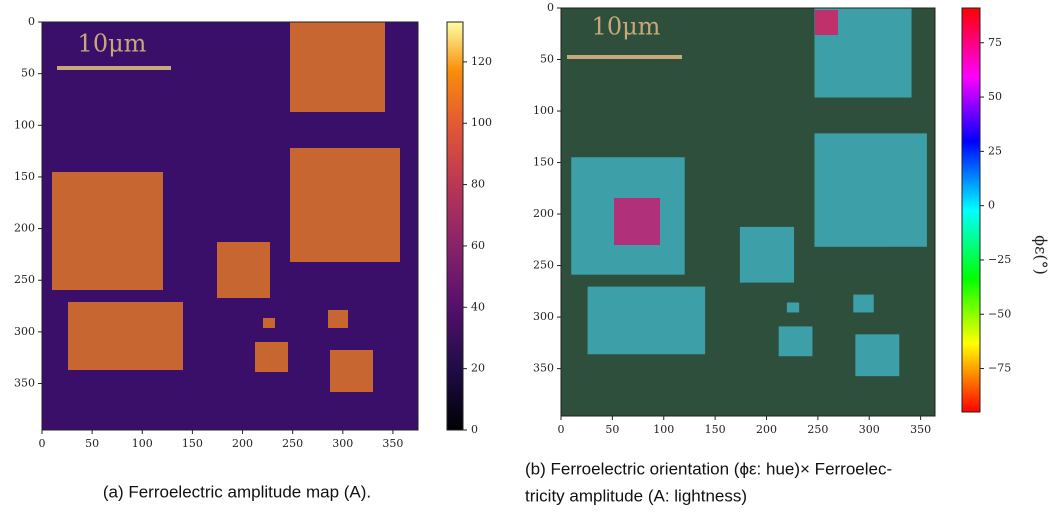 The height and width of the screenshot is (517, 1059). Describe the element at coordinates (636, 495) in the screenshot. I see `caption: tricity amplitude (A: lightness)` at that location.